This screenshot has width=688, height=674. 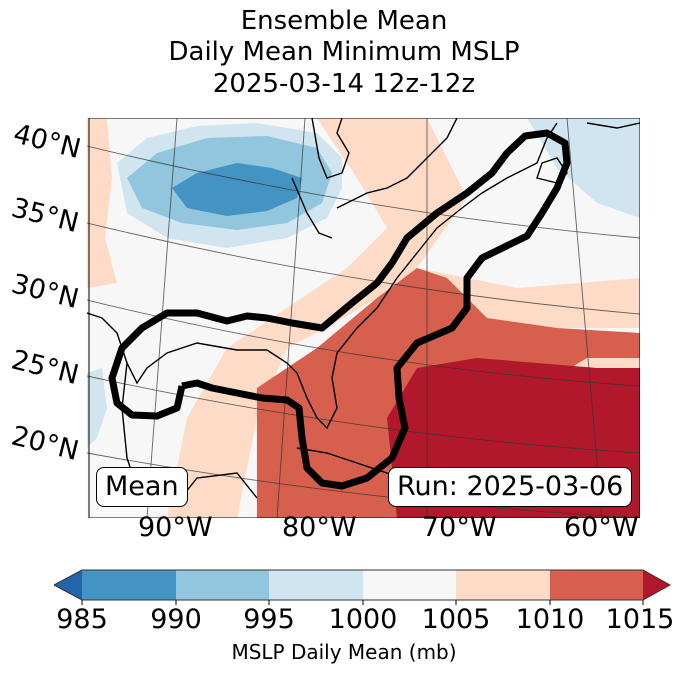 I want to click on mean-label-box: Mean, so click(x=142, y=487).